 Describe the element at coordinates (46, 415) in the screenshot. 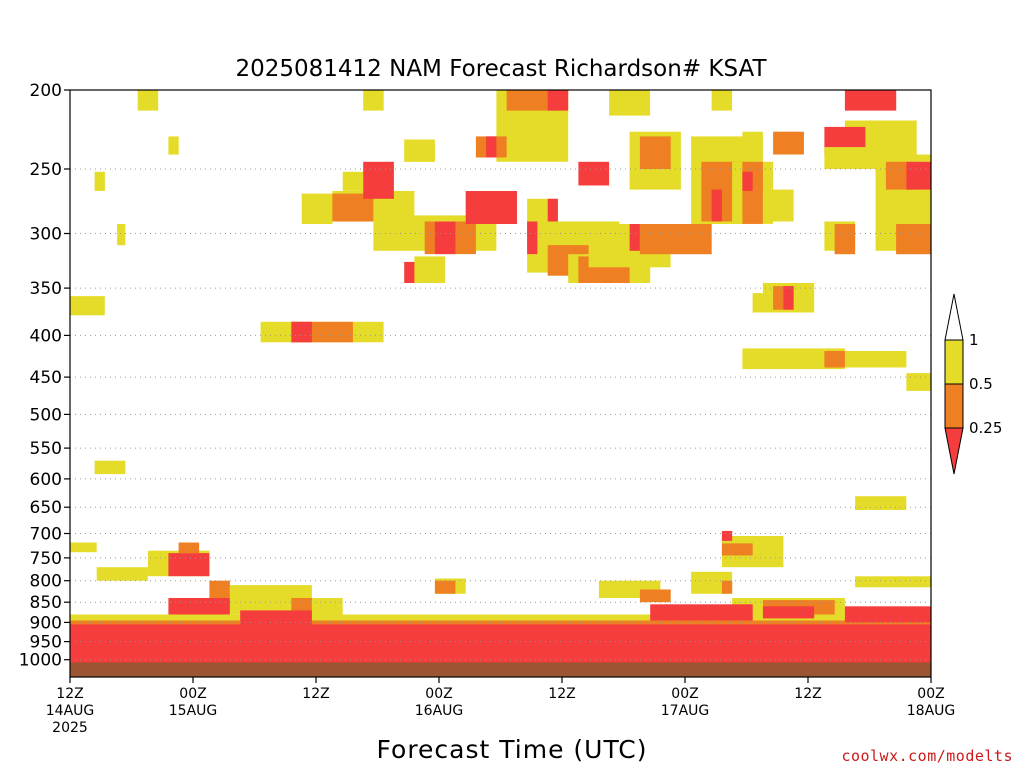

I see `y-tick-label-500: 500` at that location.